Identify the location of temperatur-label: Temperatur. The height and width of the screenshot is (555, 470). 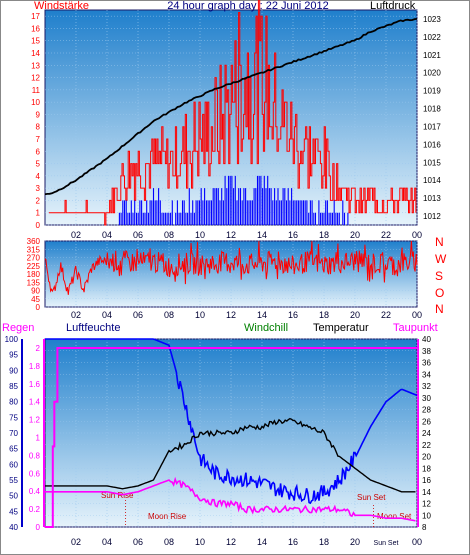
(341, 328).